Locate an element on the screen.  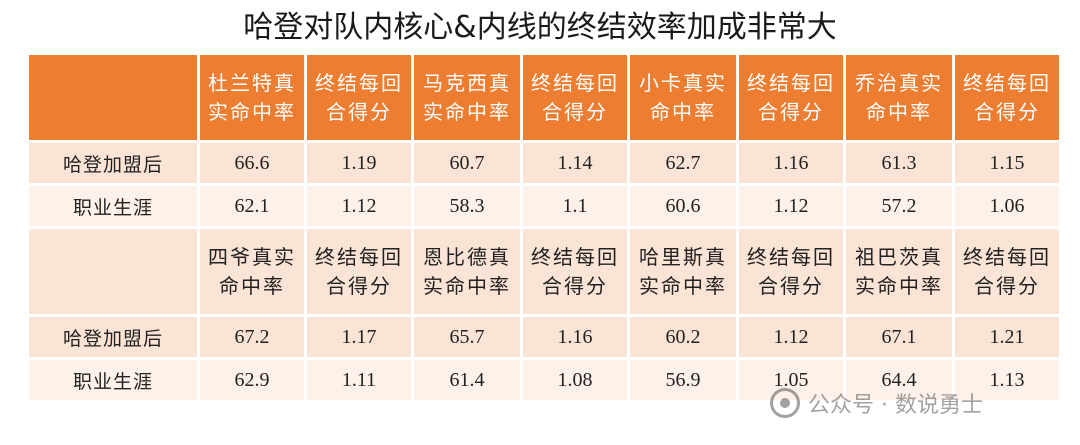
data-cell: 58.3 is located at coordinates (467, 206).